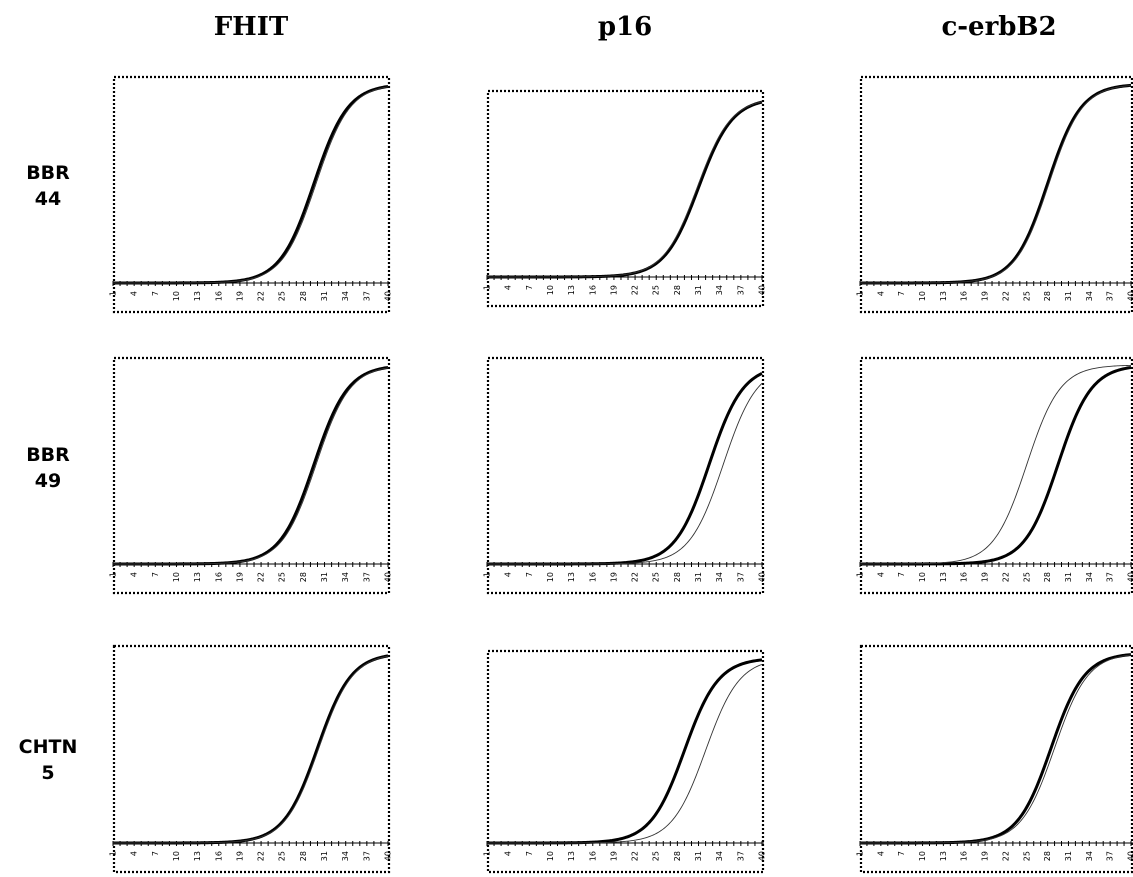  Describe the element at coordinates (48, 199) in the screenshot. I see `row-label-line2: 44` at that location.